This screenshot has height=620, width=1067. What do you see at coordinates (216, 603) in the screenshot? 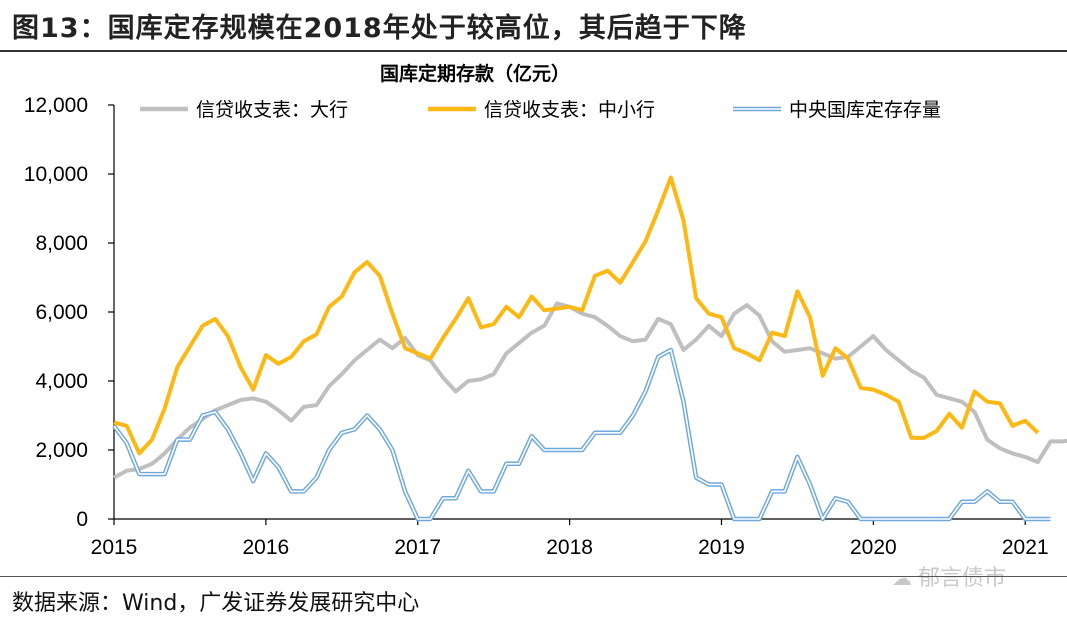
I see `source-note: 数据来源：Wind，广发证券发展研究中心` at bounding box center [216, 603].